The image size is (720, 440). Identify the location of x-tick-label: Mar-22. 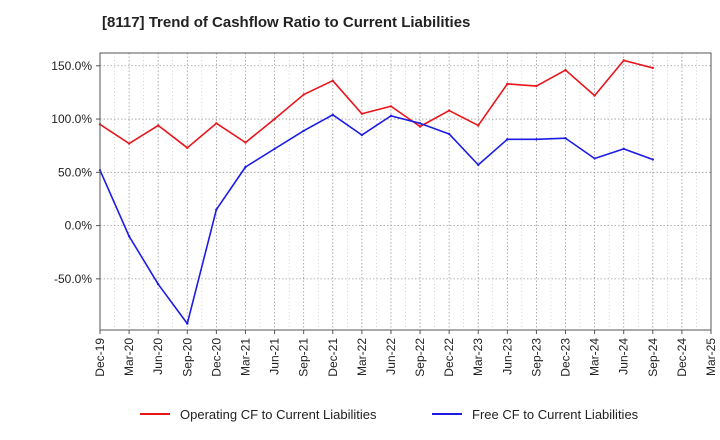
(362, 357).